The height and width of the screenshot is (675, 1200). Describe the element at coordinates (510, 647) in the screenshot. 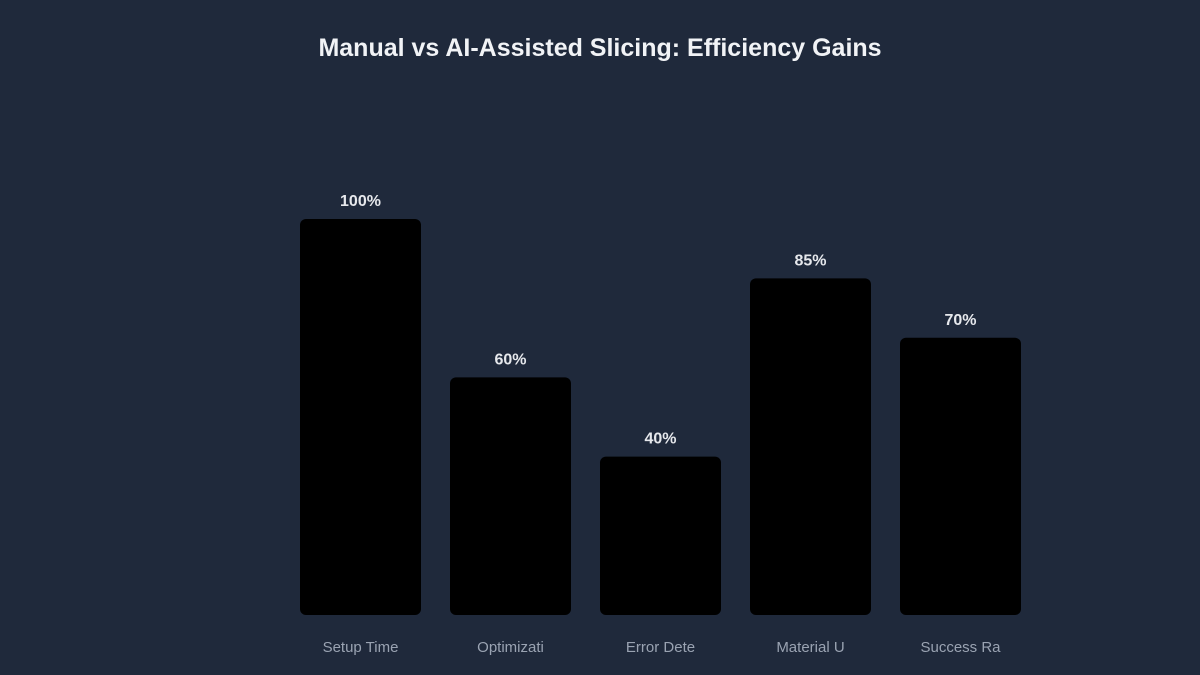

I see `x-tick-label-1: Optimizati` at that location.